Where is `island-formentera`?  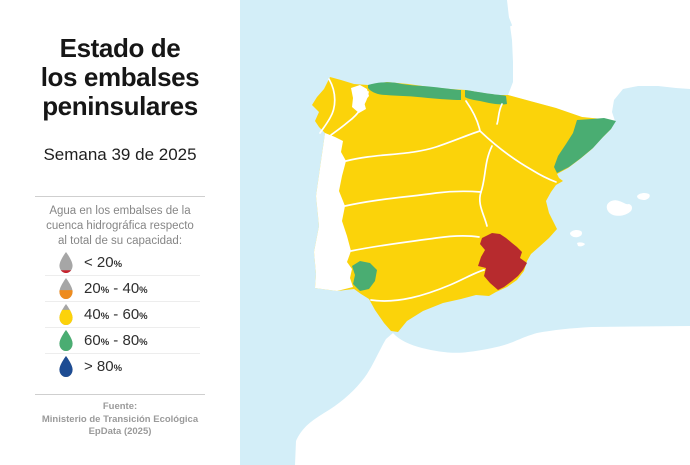 island-formentera is located at coordinates (581, 244).